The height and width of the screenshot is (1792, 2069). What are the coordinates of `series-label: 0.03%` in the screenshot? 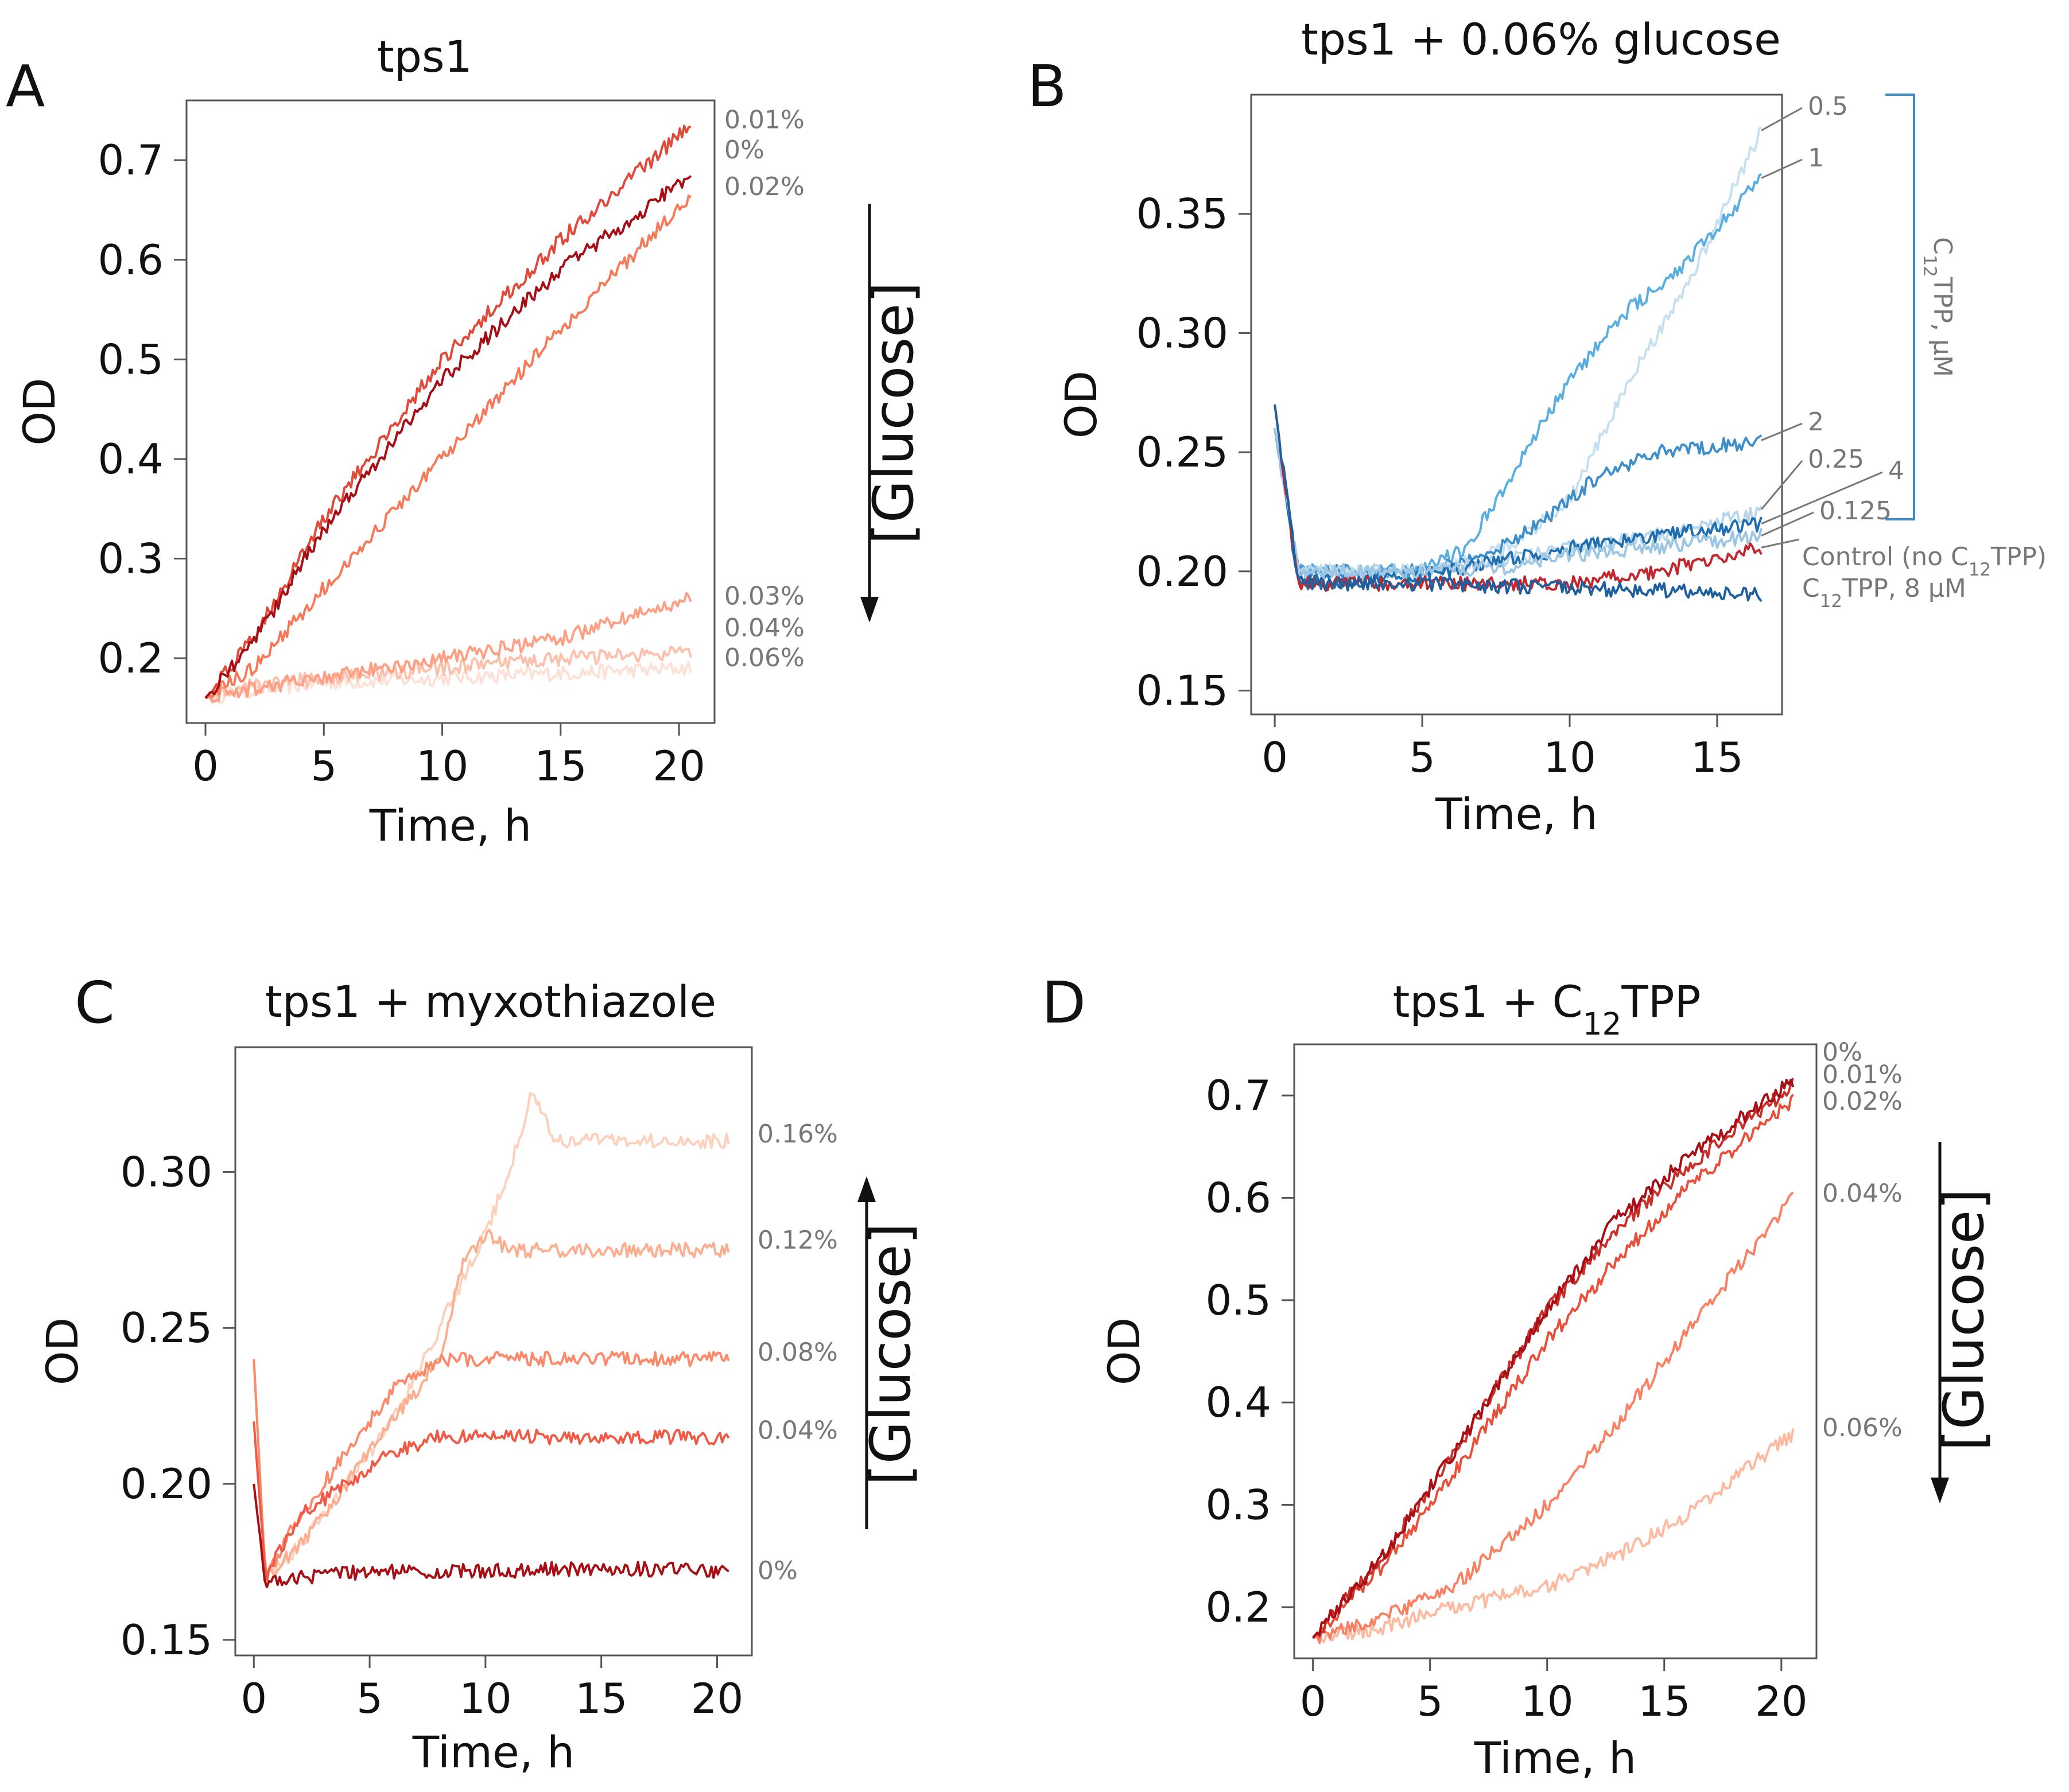 It's located at (765, 597).